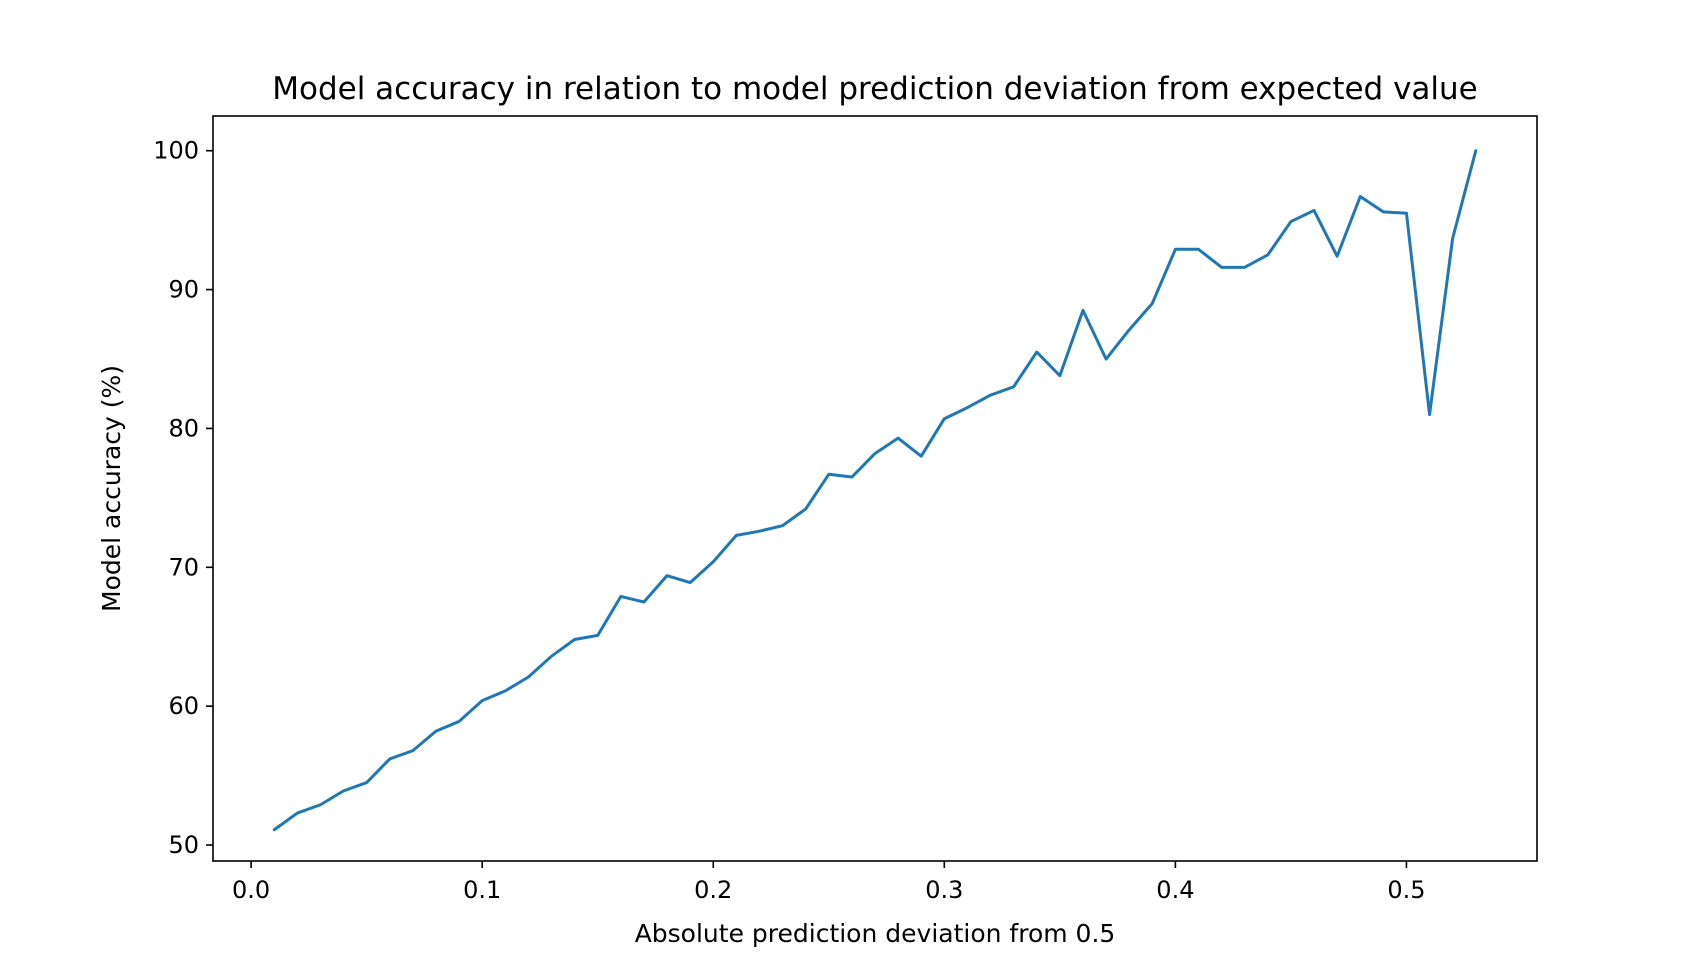 This screenshot has height=960, width=1692. I want to click on x-tick-label: 0.3, so click(944, 890).